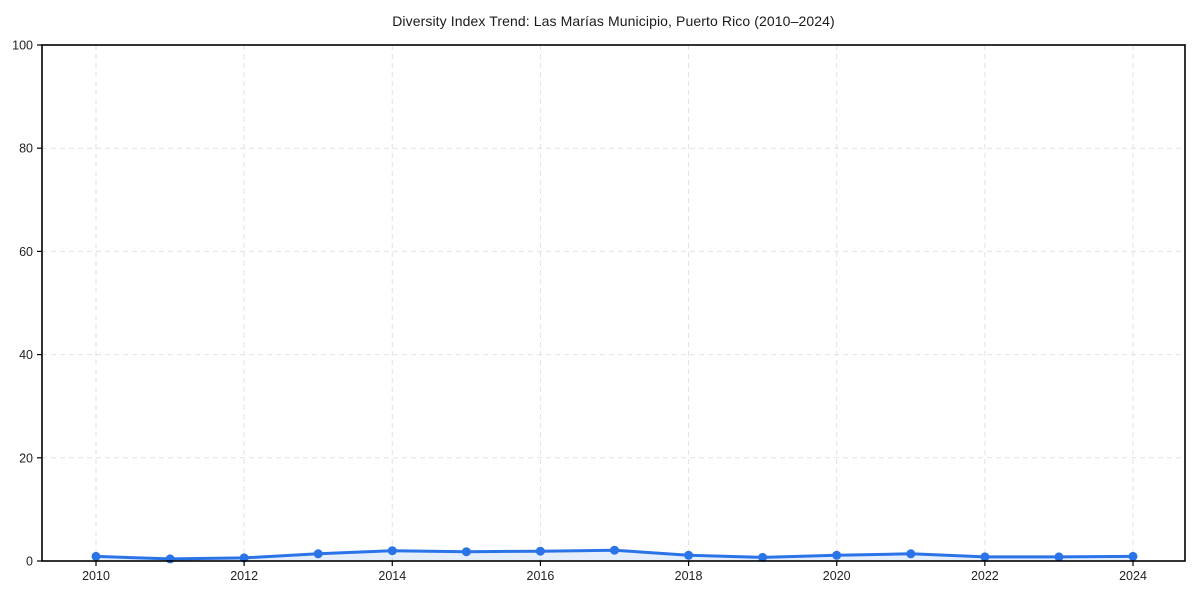 The height and width of the screenshot is (600, 1200). I want to click on x-tick-label: 2024, so click(1133, 576).